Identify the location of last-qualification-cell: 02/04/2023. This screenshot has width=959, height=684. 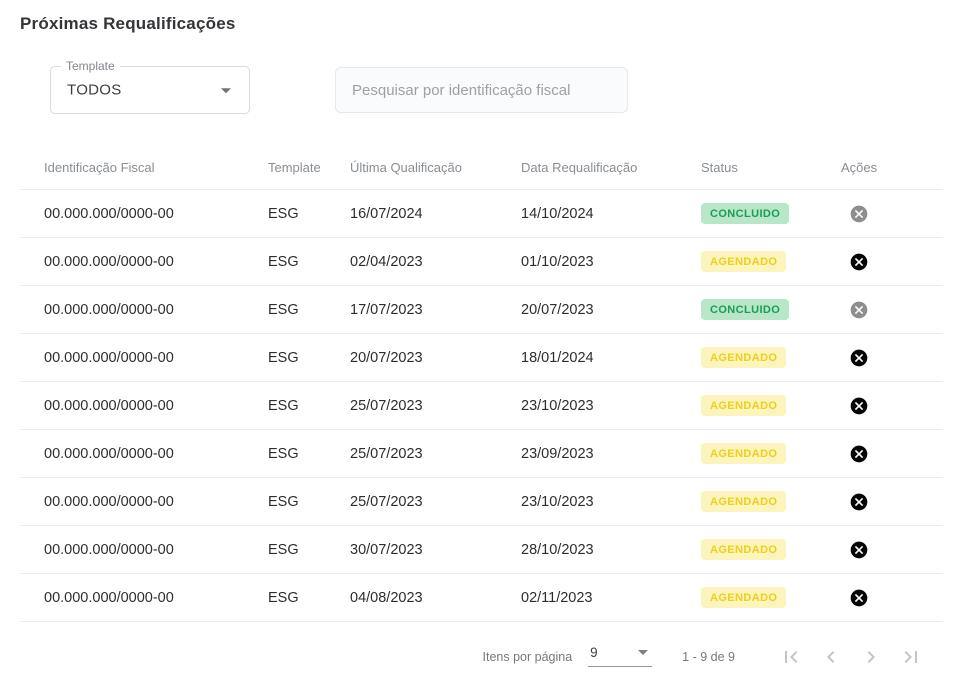
(386, 261).